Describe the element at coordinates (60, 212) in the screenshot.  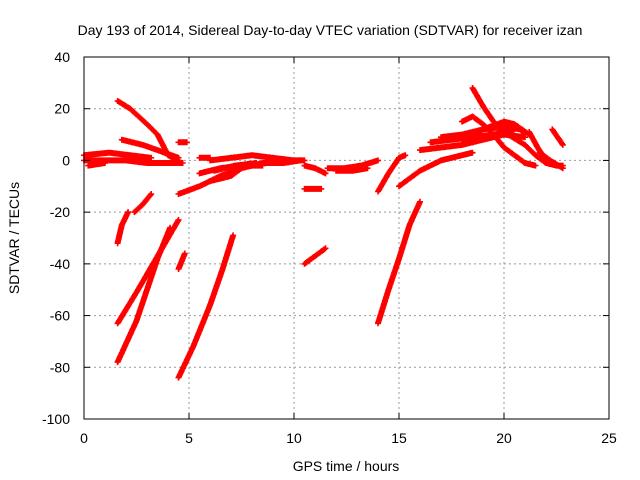
I see `y-tick-label: -20` at that location.